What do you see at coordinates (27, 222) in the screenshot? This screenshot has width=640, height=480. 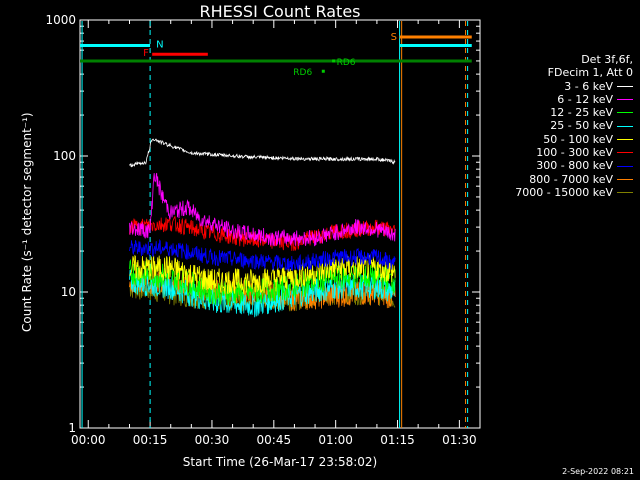 I see `y-axis-label: Count Rate (s⁻¹ detector segment⁻¹)` at bounding box center [27, 222].